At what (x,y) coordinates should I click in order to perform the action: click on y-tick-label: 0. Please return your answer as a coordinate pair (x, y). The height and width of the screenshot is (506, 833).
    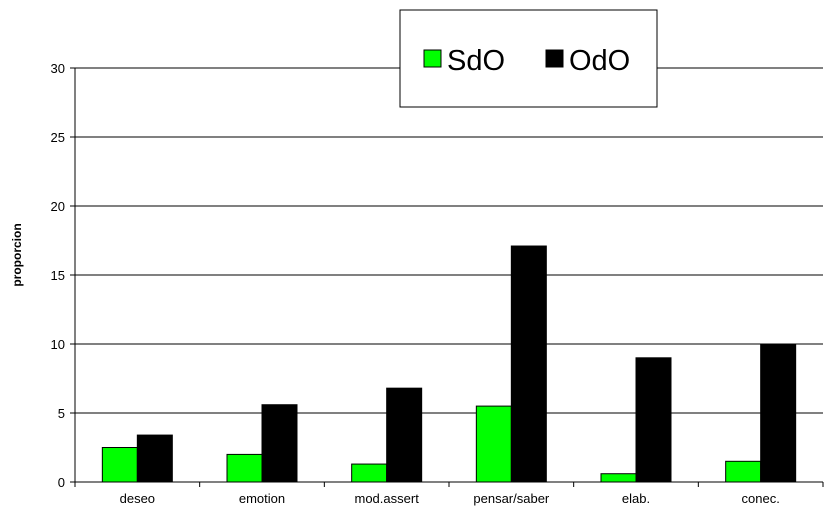
    Looking at the image, I should click on (61, 482).